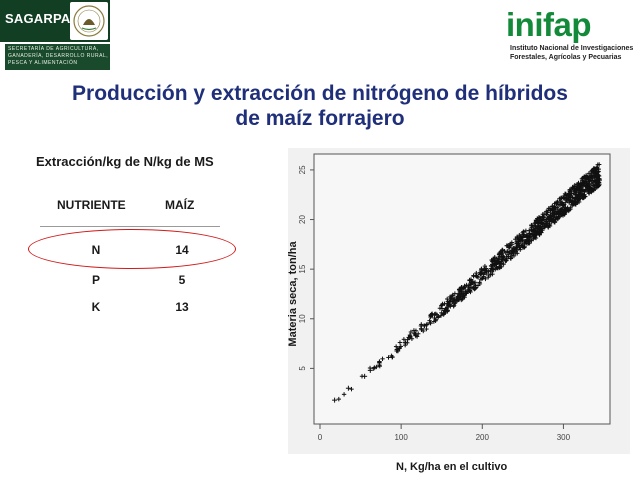  I want to click on y-tick-label: 25, so click(302, 169).